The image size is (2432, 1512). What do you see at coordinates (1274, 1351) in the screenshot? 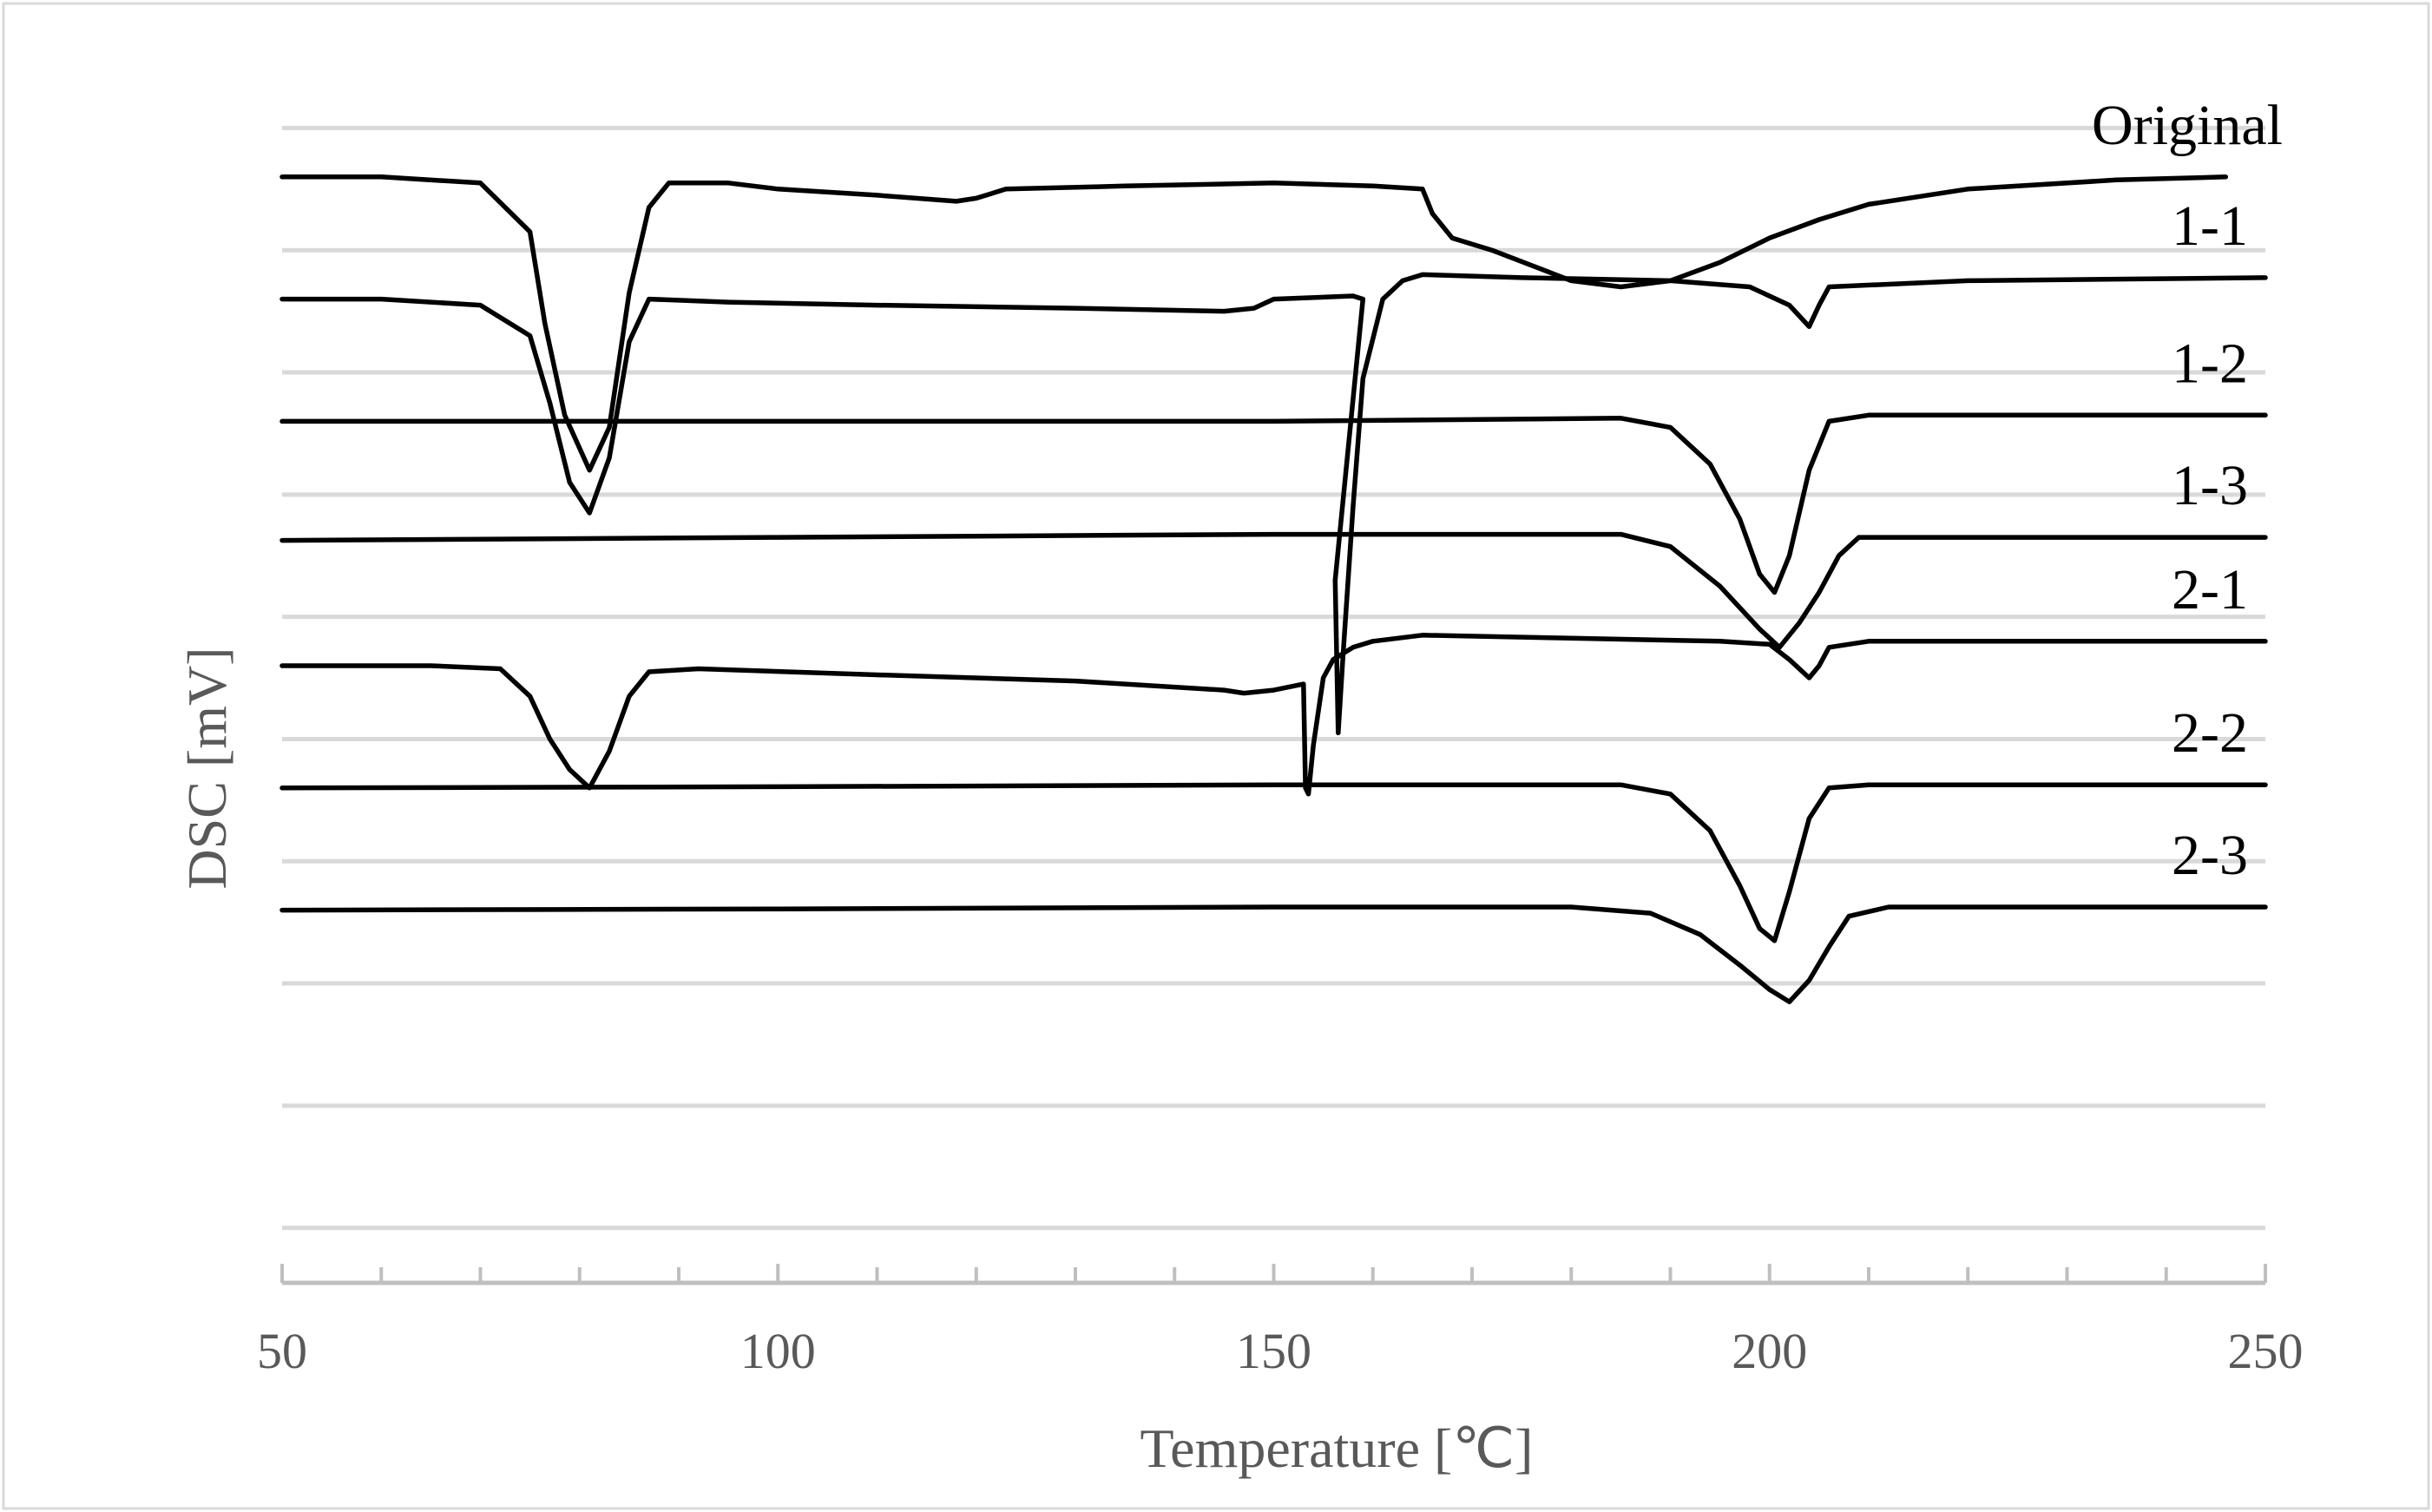
I see `x-tick-label: 150` at bounding box center [1274, 1351].